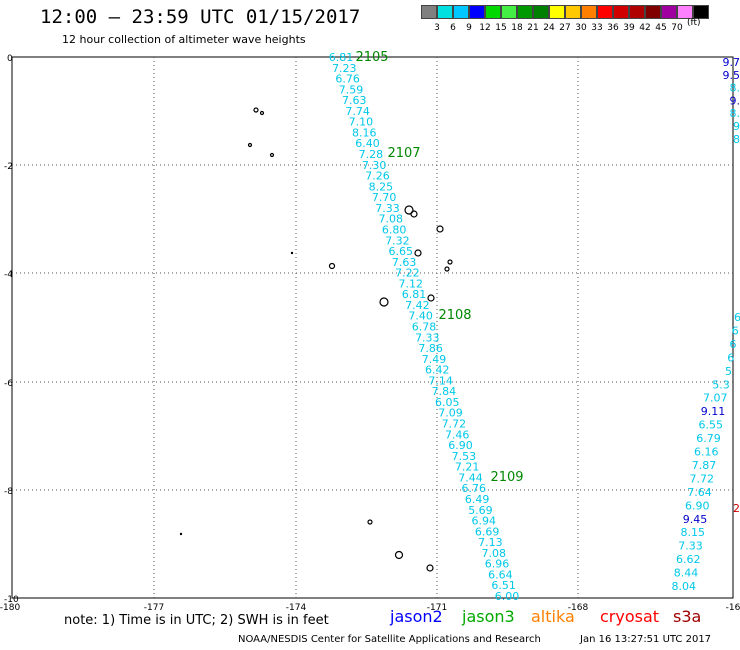 The height and width of the screenshot is (650, 740). I want to click on wave-height-value: 7.23, so click(344, 68).